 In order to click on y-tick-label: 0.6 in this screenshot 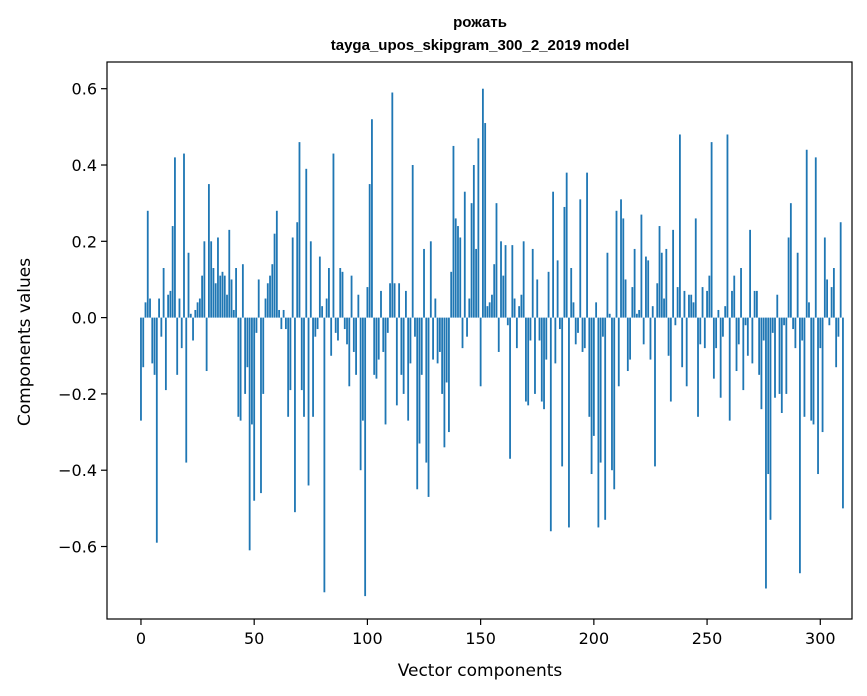, I will do `click(84, 89)`.